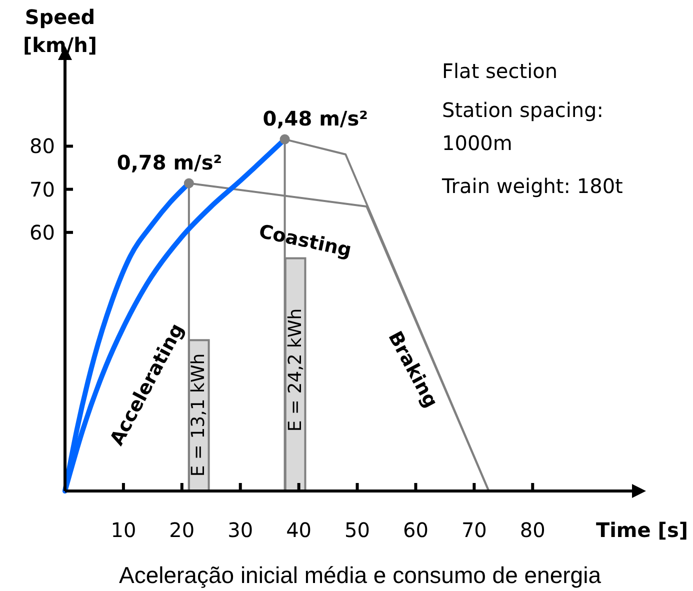 This screenshot has height=591, width=693. I want to click on y-axis-title: Speed [km/h], so click(60, 31).